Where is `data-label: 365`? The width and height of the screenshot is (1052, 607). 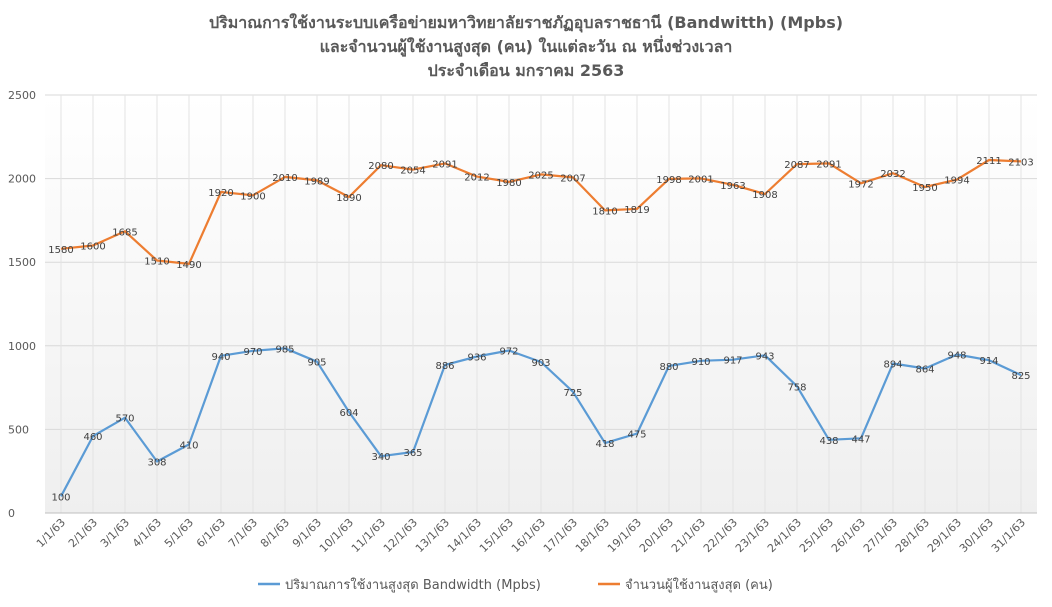
data-label: 365 is located at coordinates (412, 453).